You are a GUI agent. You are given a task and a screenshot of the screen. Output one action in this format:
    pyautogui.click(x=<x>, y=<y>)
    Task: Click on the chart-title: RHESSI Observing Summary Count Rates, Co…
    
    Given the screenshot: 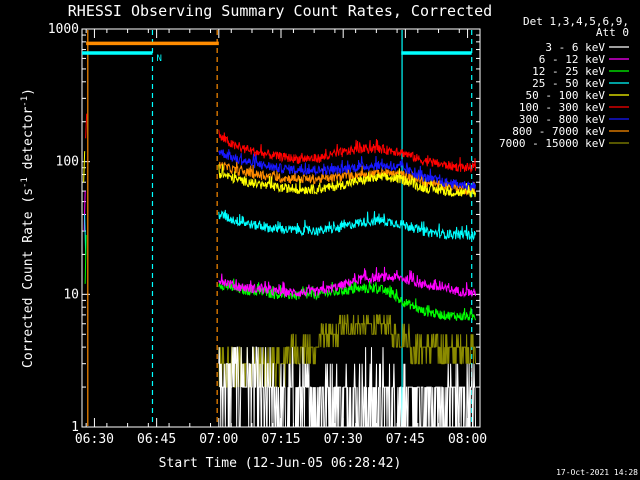 What is the action you would take?
    pyautogui.click(x=280, y=11)
    